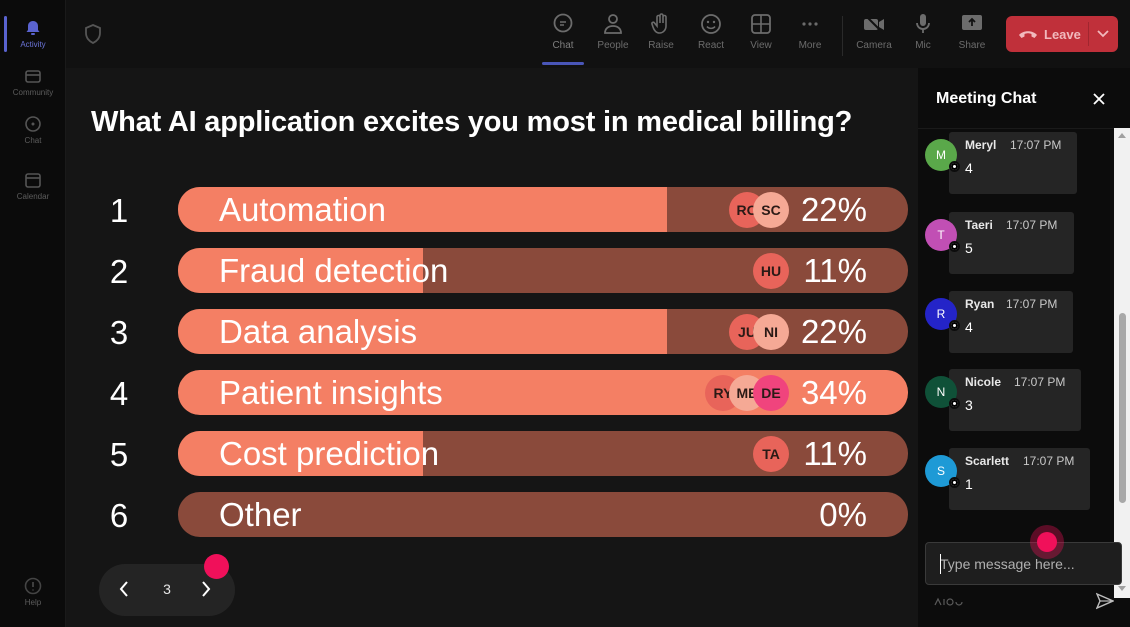 The width and height of the screenshot is (1130, 627). Describe the element at coordinates (124, 589) in the screenshot. I see `chevron-left-icon` at that location.